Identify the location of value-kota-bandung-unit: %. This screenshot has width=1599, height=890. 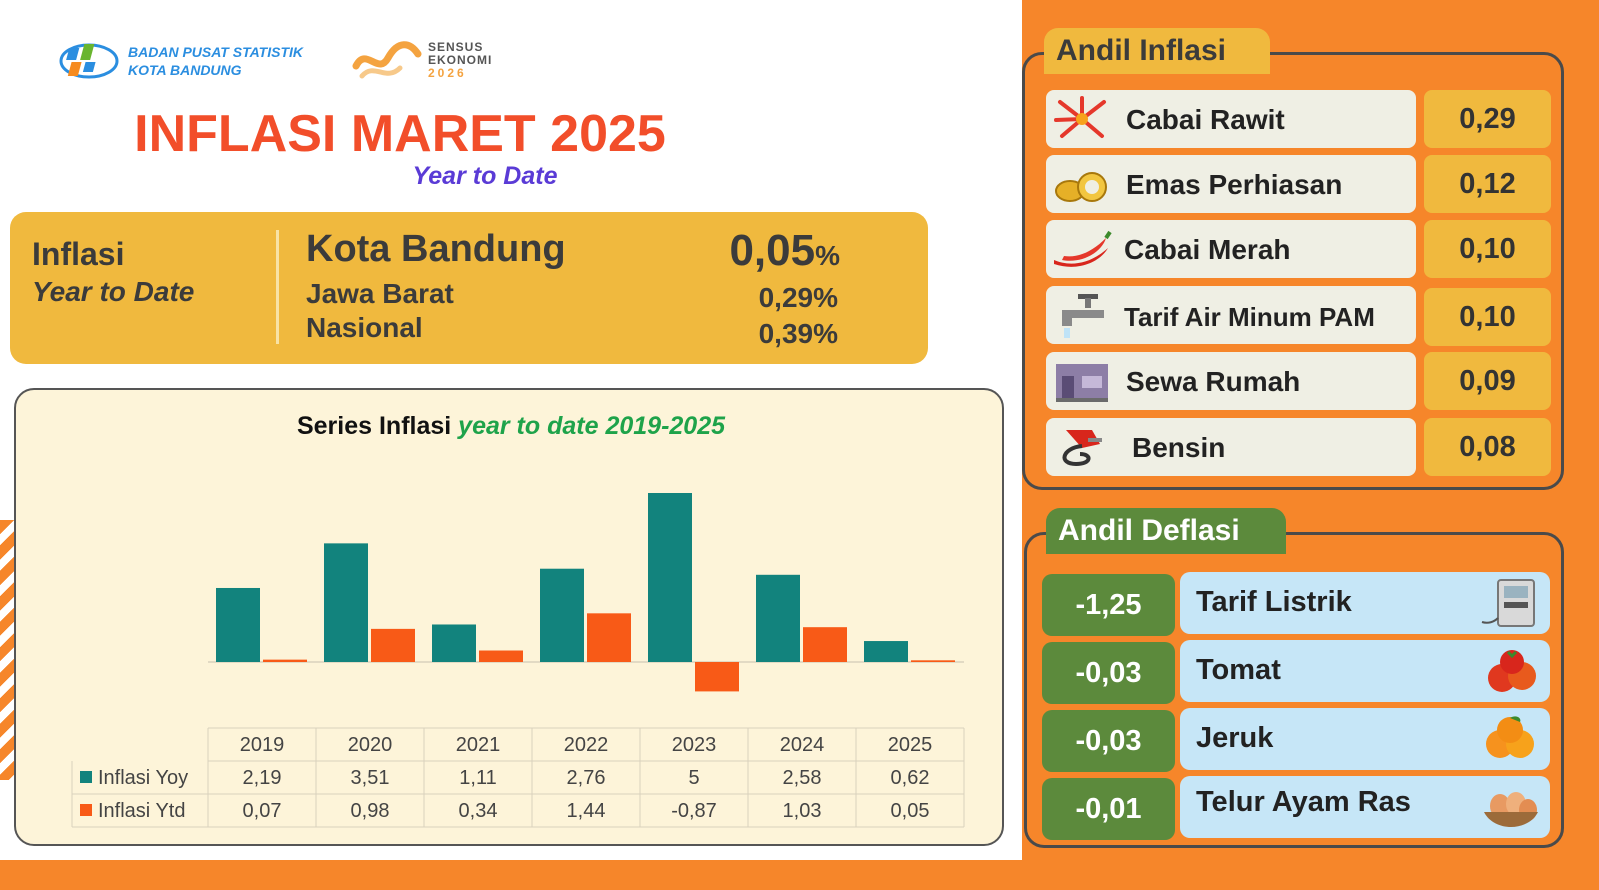
(827, 255).